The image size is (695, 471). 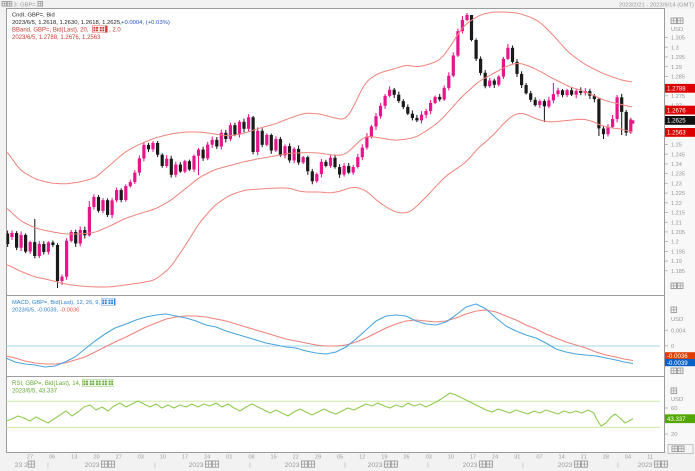 I want to click on svg-text: 1.2788, so click(x=676, y=89).